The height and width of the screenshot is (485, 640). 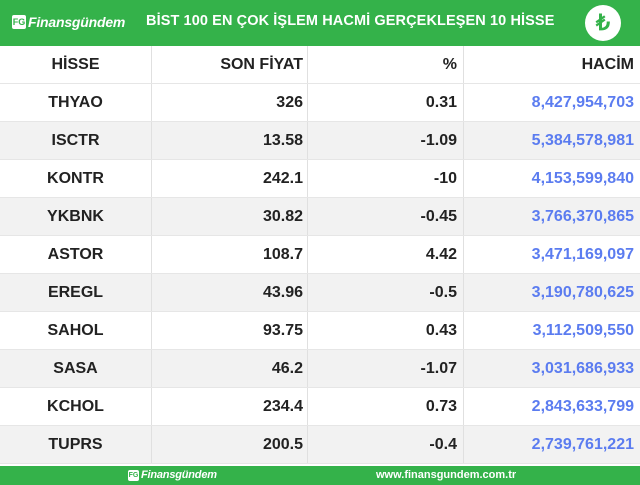 I want to click on table-row: SAHOL 93.75 0.43 3,112,509,550, so click(x=320, y=331).